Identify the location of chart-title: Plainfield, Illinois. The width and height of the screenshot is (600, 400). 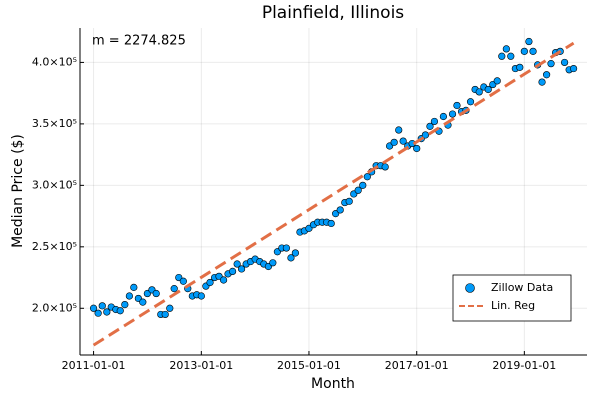
(333, 13).